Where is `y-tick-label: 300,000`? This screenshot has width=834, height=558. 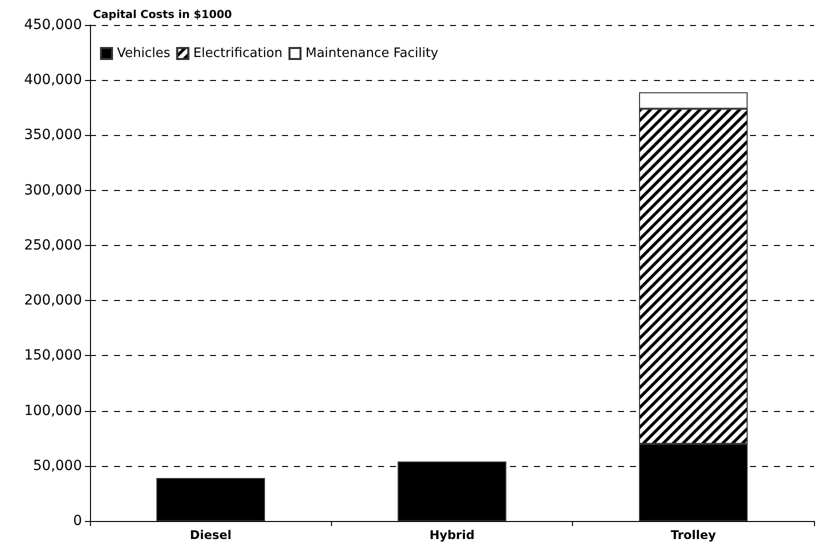 y-tick-label: 300,000 is located at coordinates (53, 190).